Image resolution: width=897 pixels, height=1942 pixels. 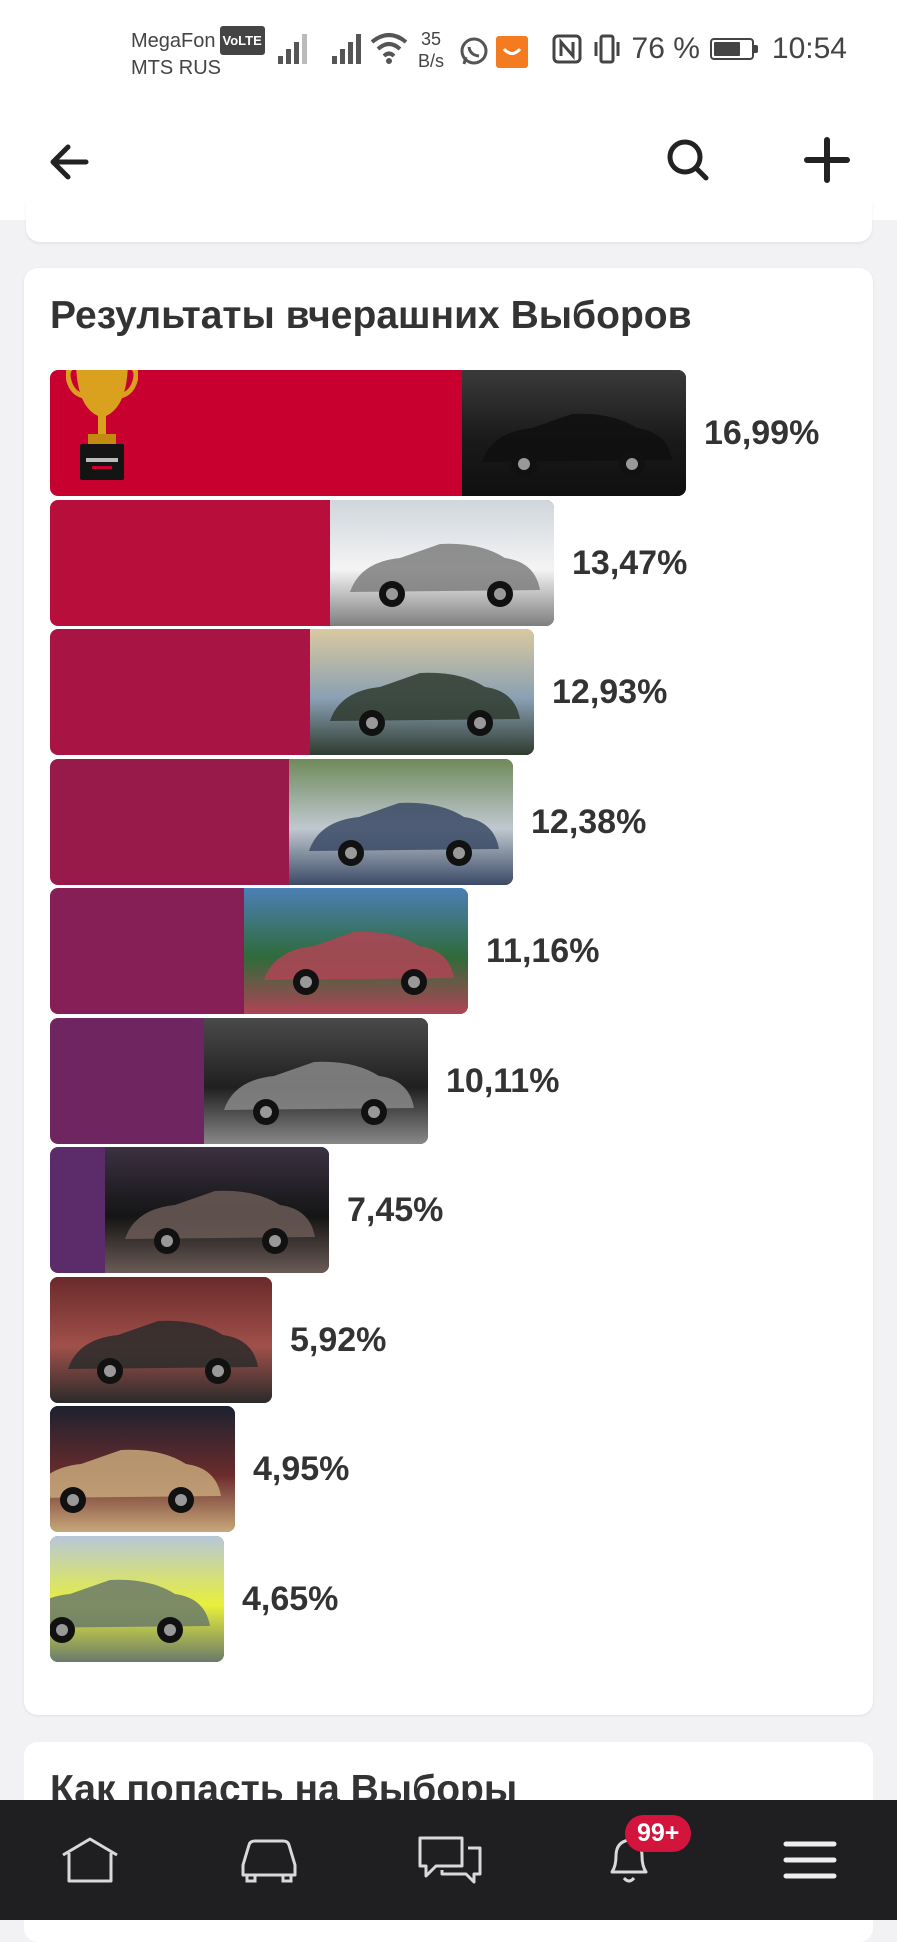 I want to click on plus-icon, so click(x=827, y=160).